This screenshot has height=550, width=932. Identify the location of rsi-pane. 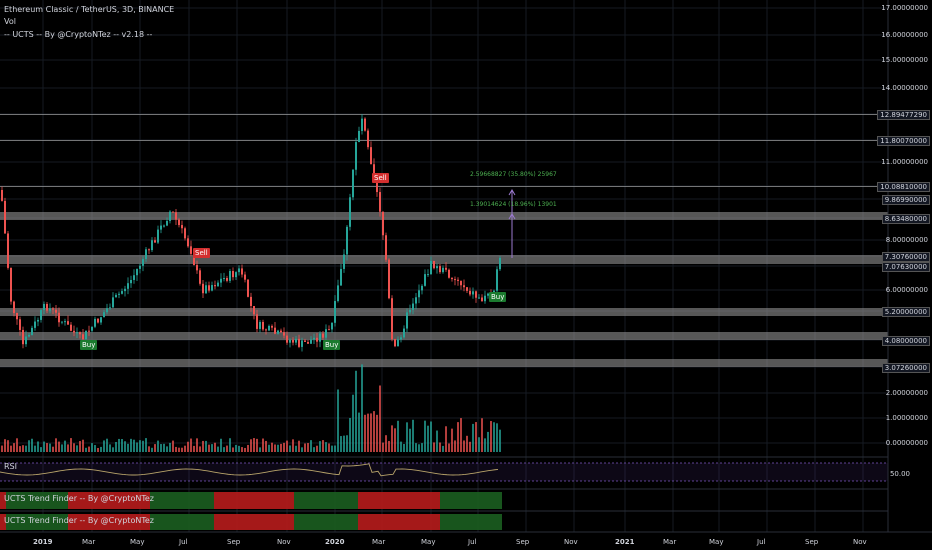
(444, 472).